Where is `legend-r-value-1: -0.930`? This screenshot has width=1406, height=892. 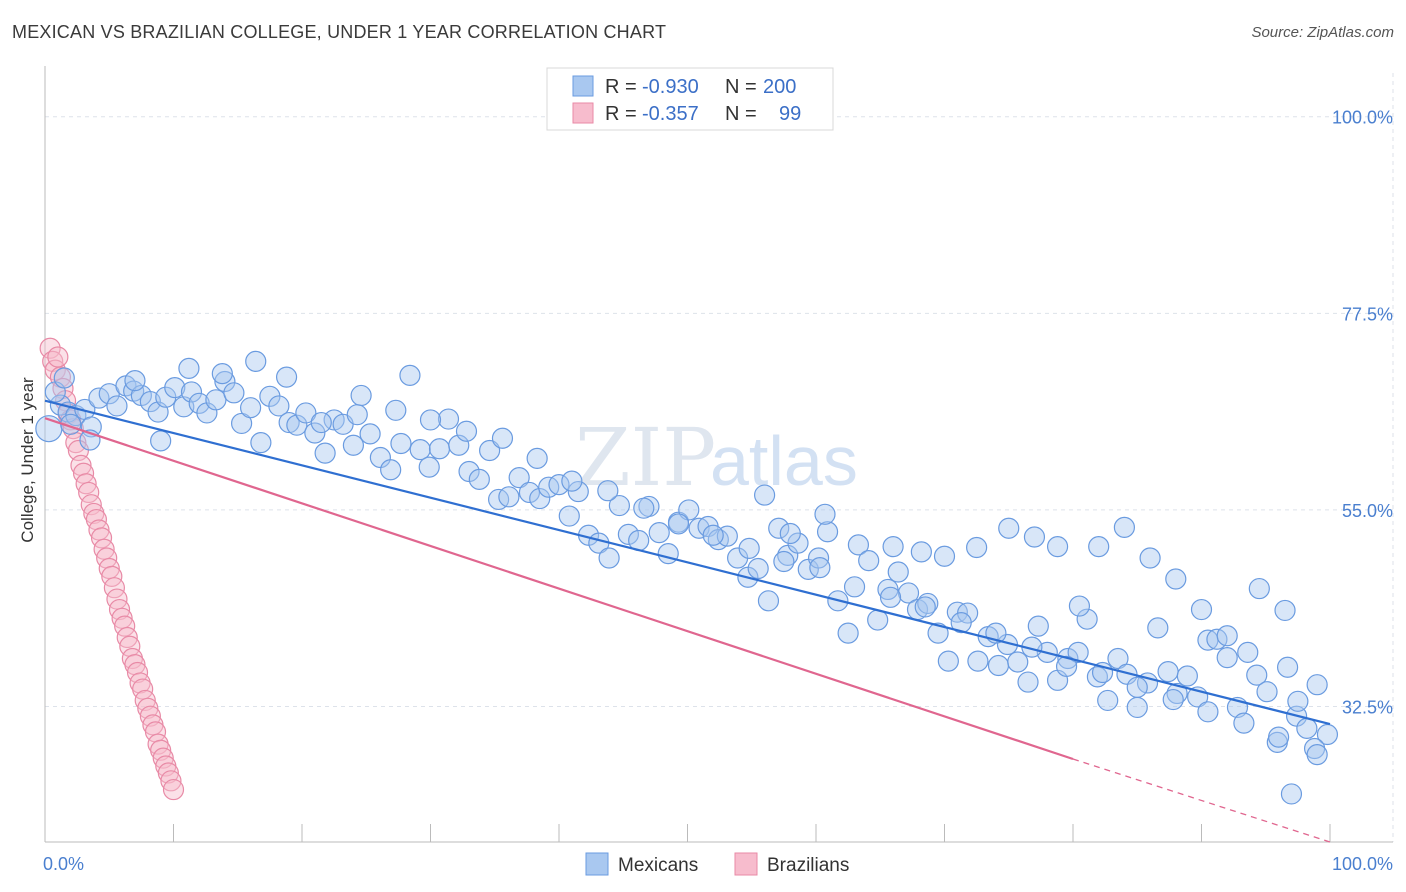
legend-r-value-1: -0.930 is located at coordinates (670, 87).